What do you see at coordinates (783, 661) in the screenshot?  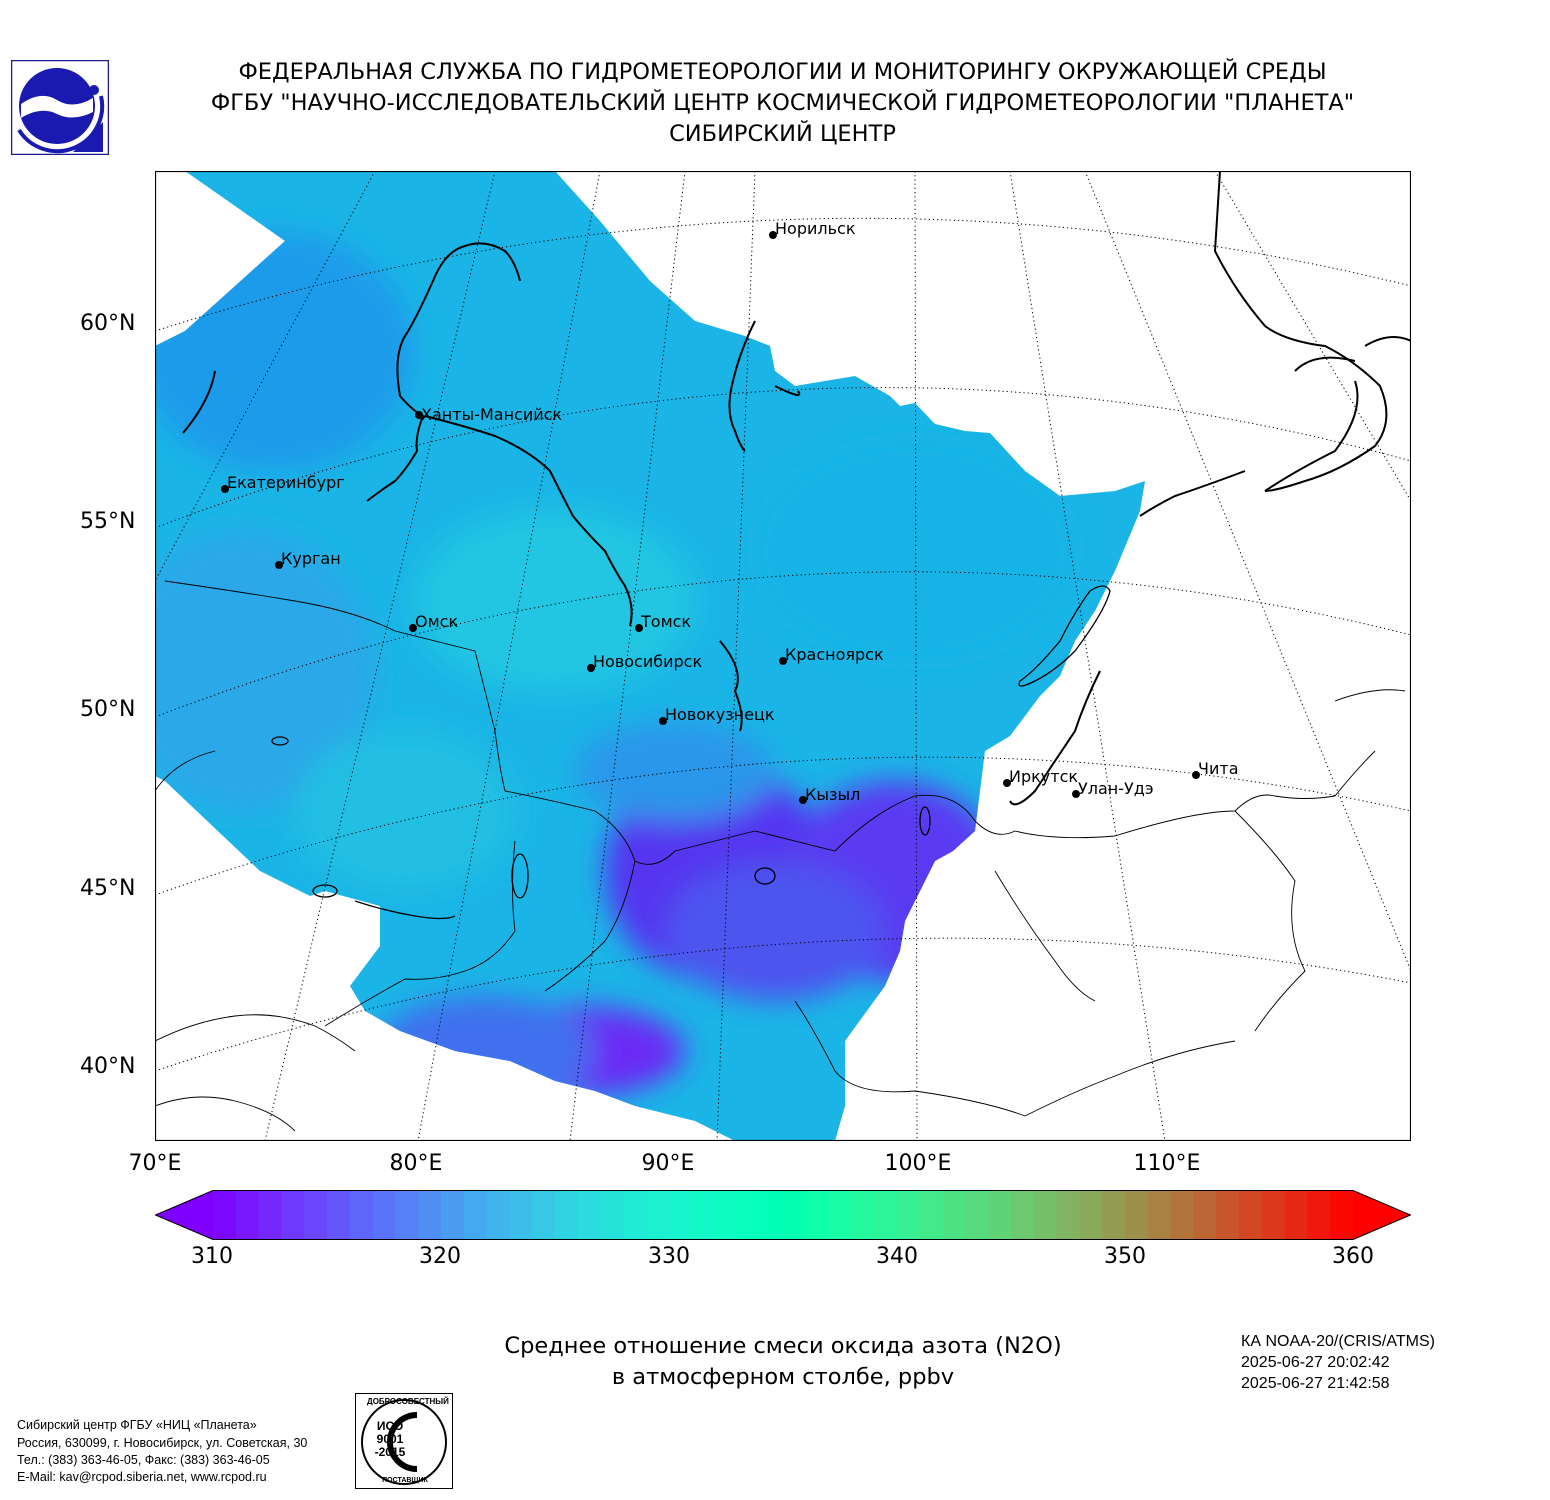 I see `city-dot-krsk` at bounding box center [783, 661].